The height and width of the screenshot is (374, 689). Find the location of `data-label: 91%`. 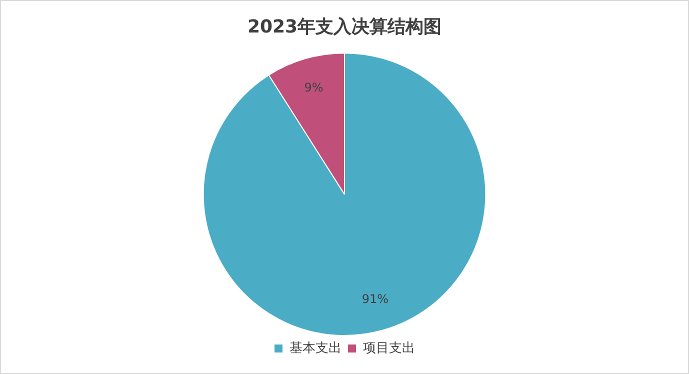

data-label: 91% is located at coordinates (375, 299).